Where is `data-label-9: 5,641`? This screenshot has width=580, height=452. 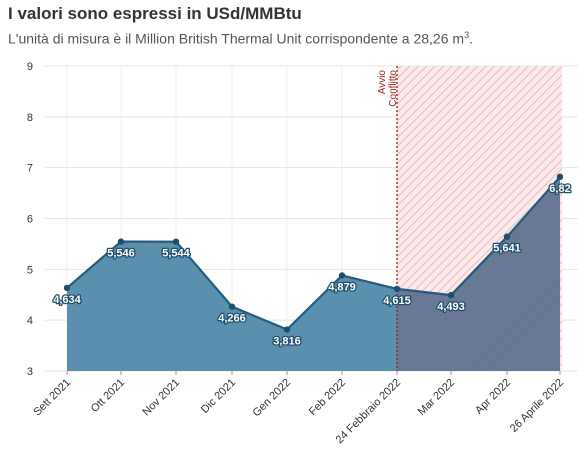
data-label-9: 5,641 is located at coordinates (507, 249).